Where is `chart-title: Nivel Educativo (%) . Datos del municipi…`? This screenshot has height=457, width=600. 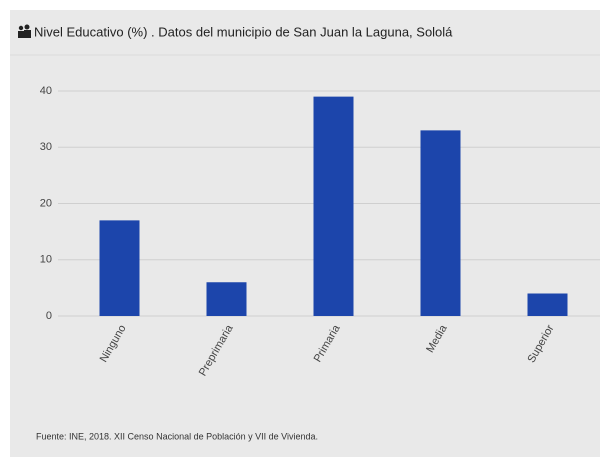
chart-title: Nivel Educativo (%) . Datos del municipi… is located at coordinates (243, 31).